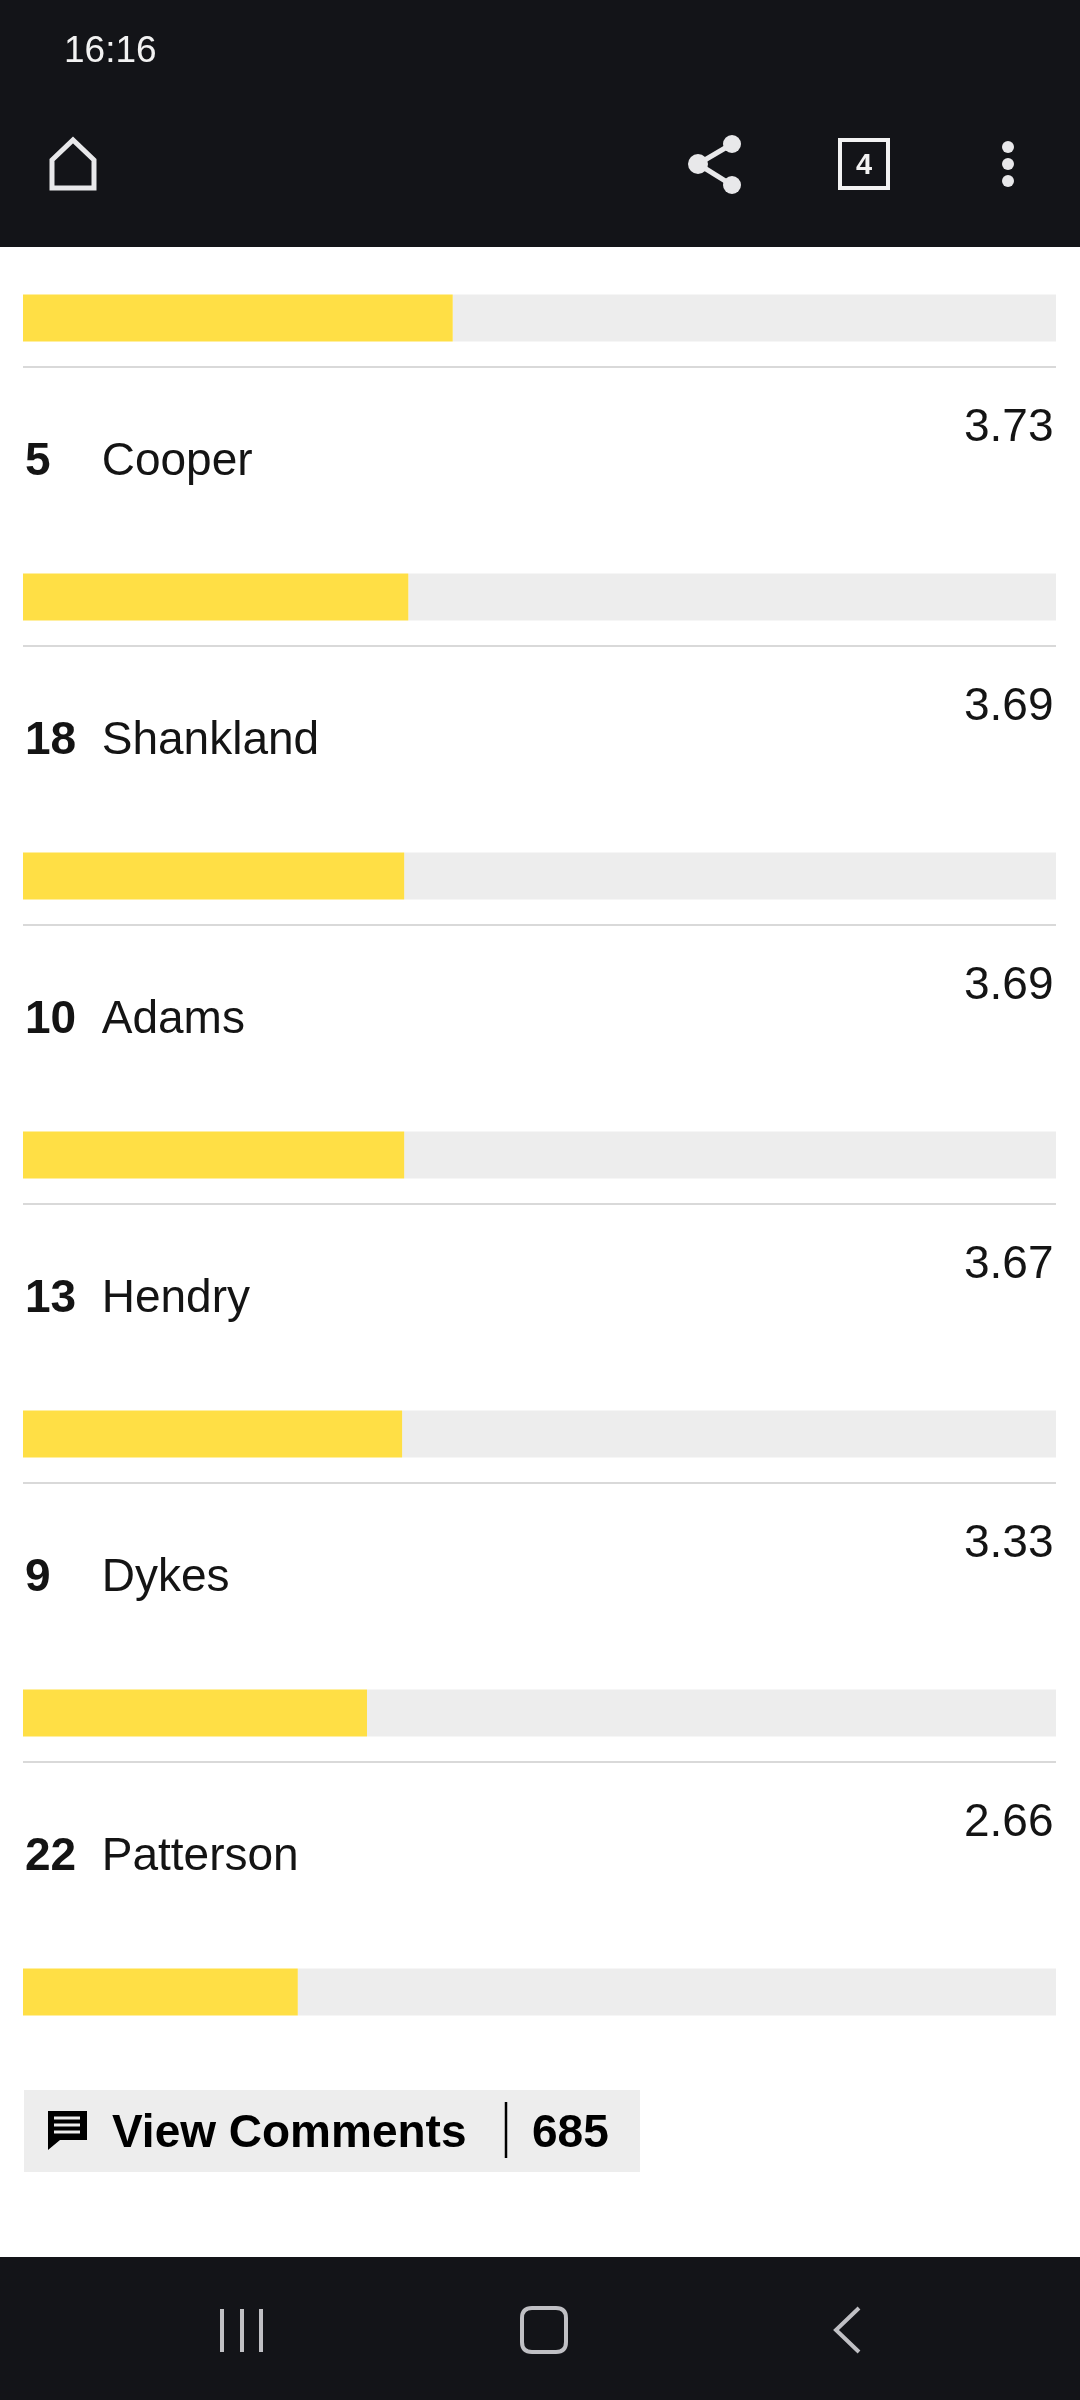 The height and width of the screenshot is (2400, 1080). Describe the element at coordinates (864, 164) in the screenshot. I see `annotation: 4` at that location.